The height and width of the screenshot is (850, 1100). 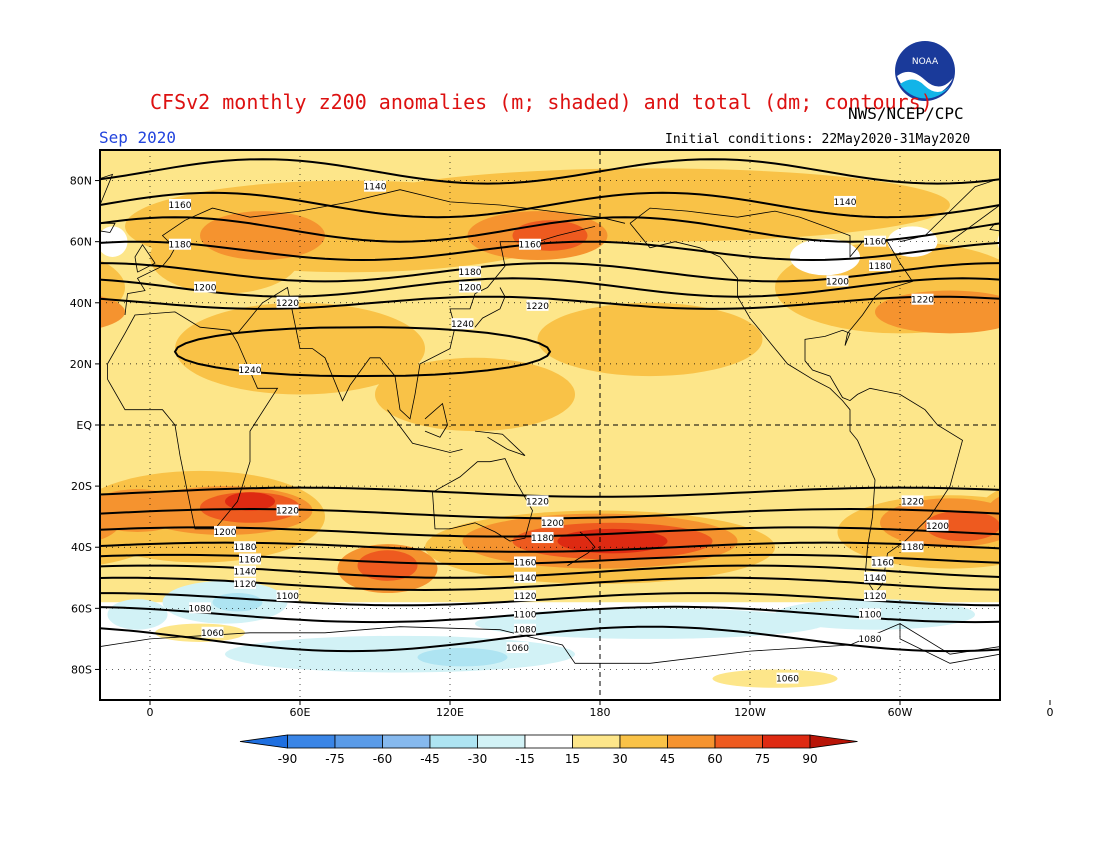 What do you see at coordinates (750, 712) in the screenshot?
I see `x-tick-label: 120W` at bounding box center [750, 712].